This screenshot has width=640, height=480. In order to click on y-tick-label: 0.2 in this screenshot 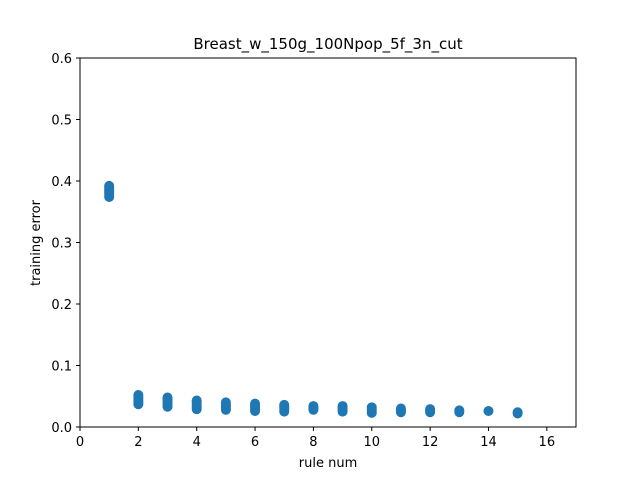, I will do `click(61, 305)`.